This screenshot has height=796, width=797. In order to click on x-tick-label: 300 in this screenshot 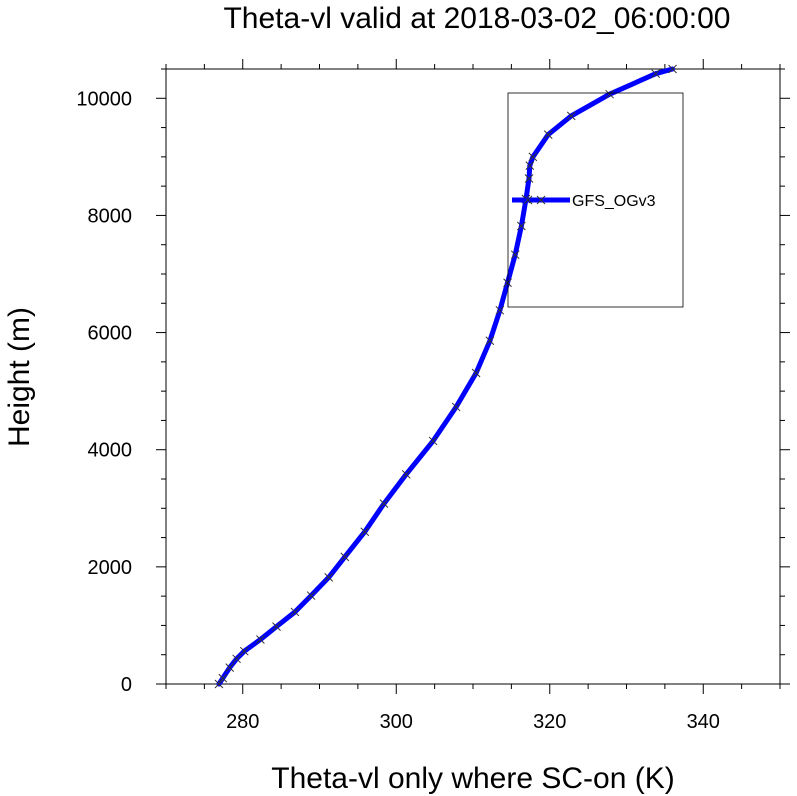, I will do `click(396, 722)`.